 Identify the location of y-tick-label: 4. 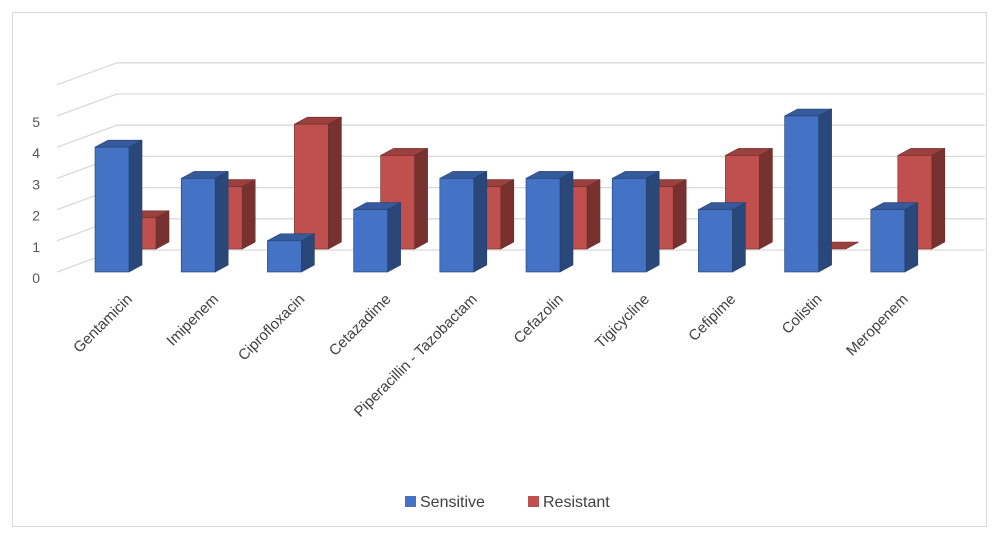
(36, 153).